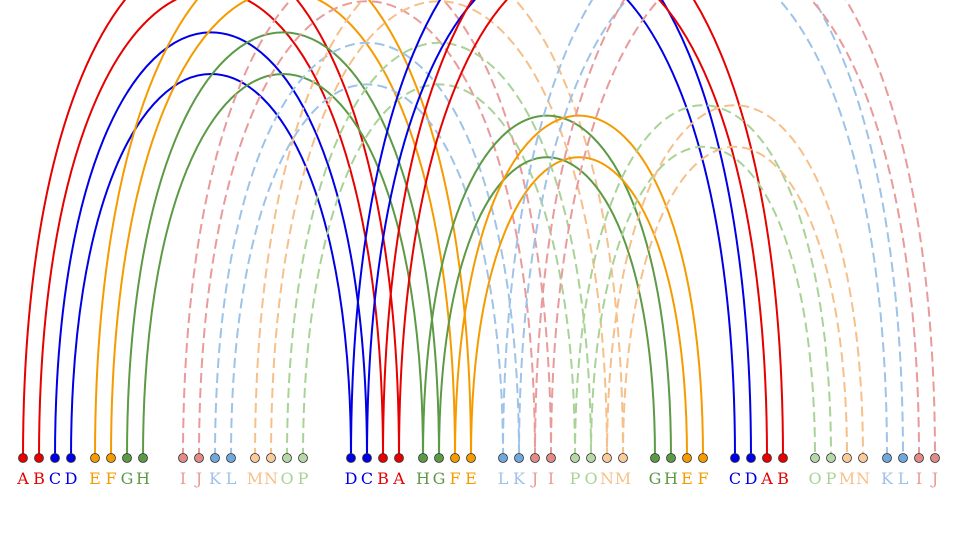 Image resolution: width=960 pixels, height=540 pixels. Describe the element at coordinates (367, 478) in the screenshot. I see `node-label-c-17: C` at that location.